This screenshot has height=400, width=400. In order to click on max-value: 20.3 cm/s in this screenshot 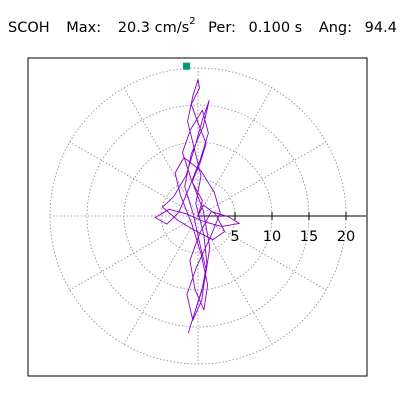, I will do `click(153, 27)`.